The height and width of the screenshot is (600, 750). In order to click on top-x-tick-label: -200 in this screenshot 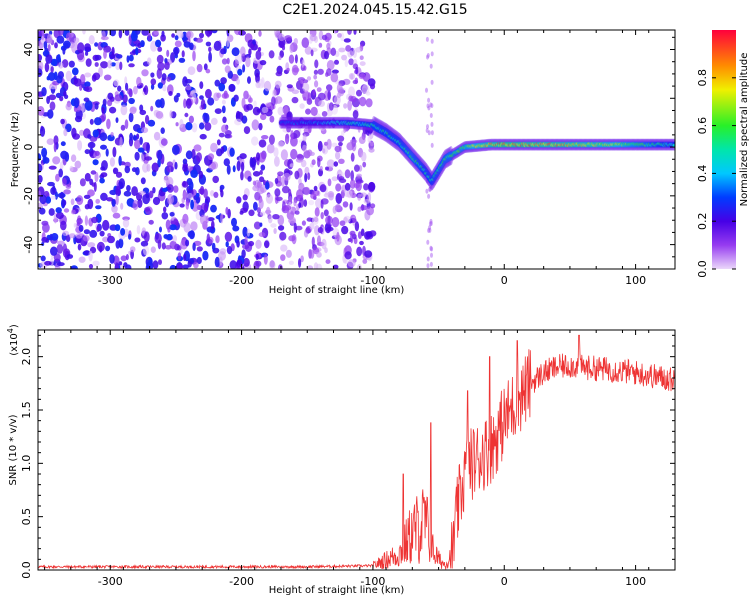, I will do `click(241, 280)`.